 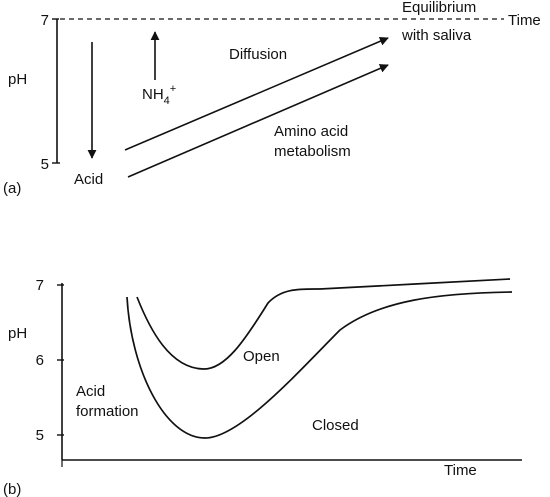 I want to click on panel-a-tick-label-5: 5, so click(x=45, y=164).